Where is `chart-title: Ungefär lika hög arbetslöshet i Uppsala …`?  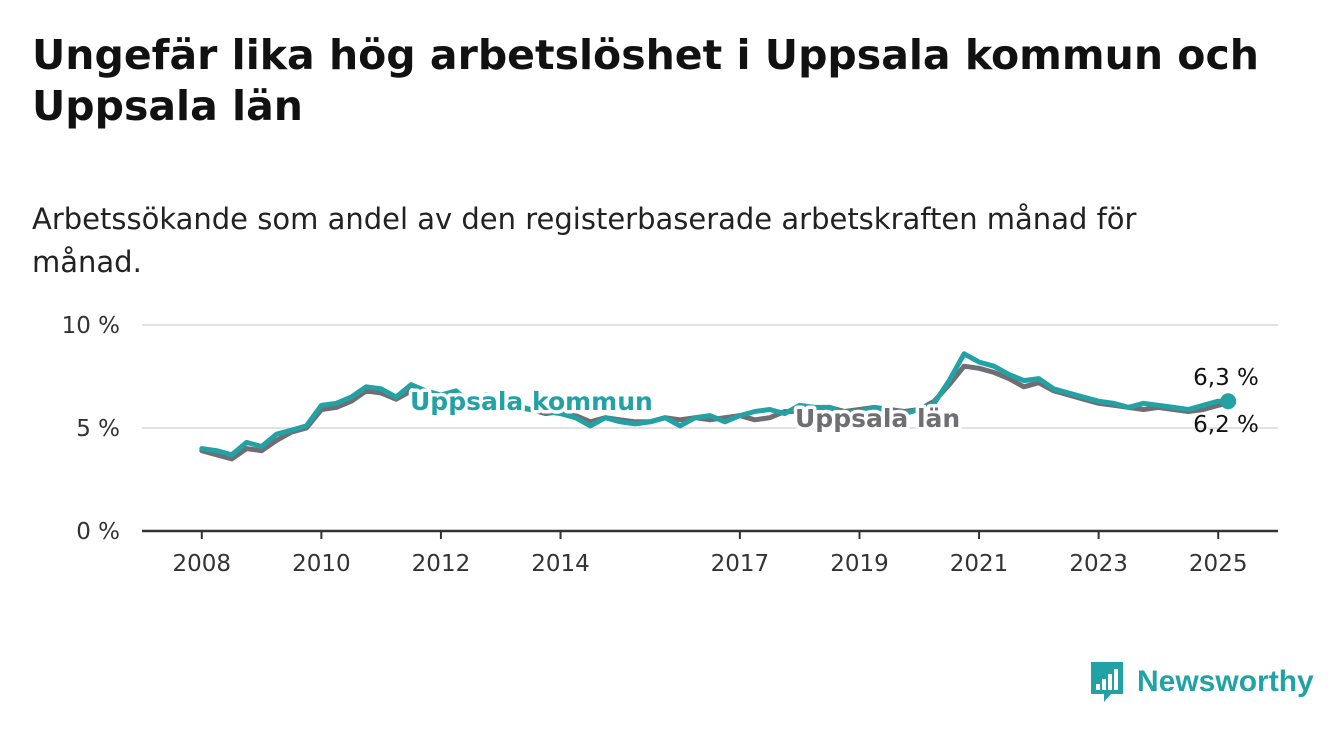 chart-title: Ungefär lika hög arbetslöshet i Uppsala … is located at coordinates (645, 80).